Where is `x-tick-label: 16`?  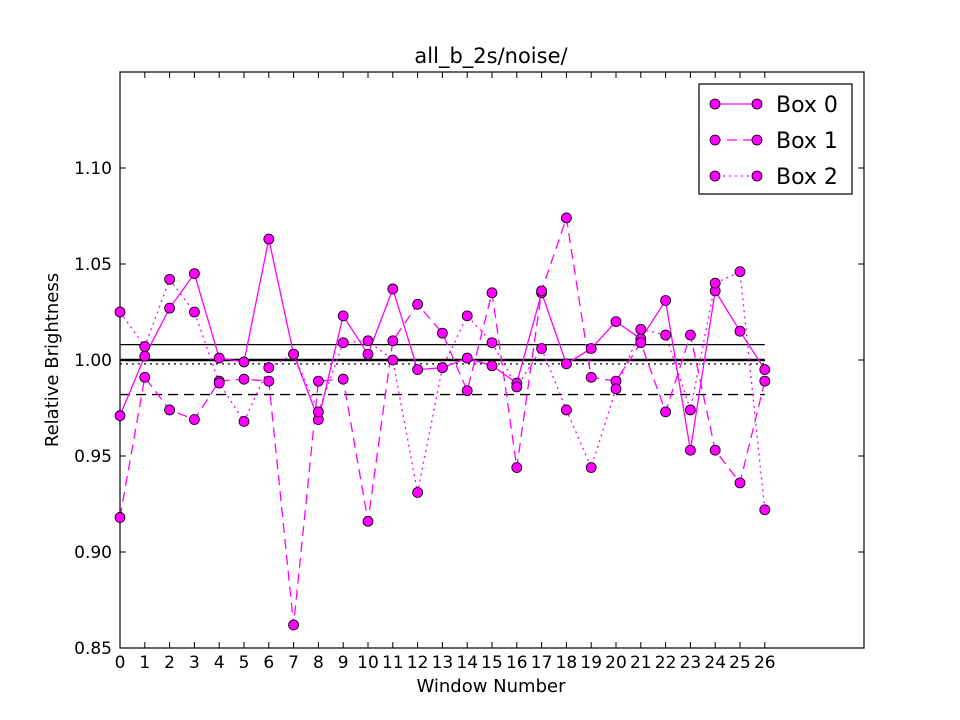
x-tick-label: 16 is located at coordinates (517, 663).